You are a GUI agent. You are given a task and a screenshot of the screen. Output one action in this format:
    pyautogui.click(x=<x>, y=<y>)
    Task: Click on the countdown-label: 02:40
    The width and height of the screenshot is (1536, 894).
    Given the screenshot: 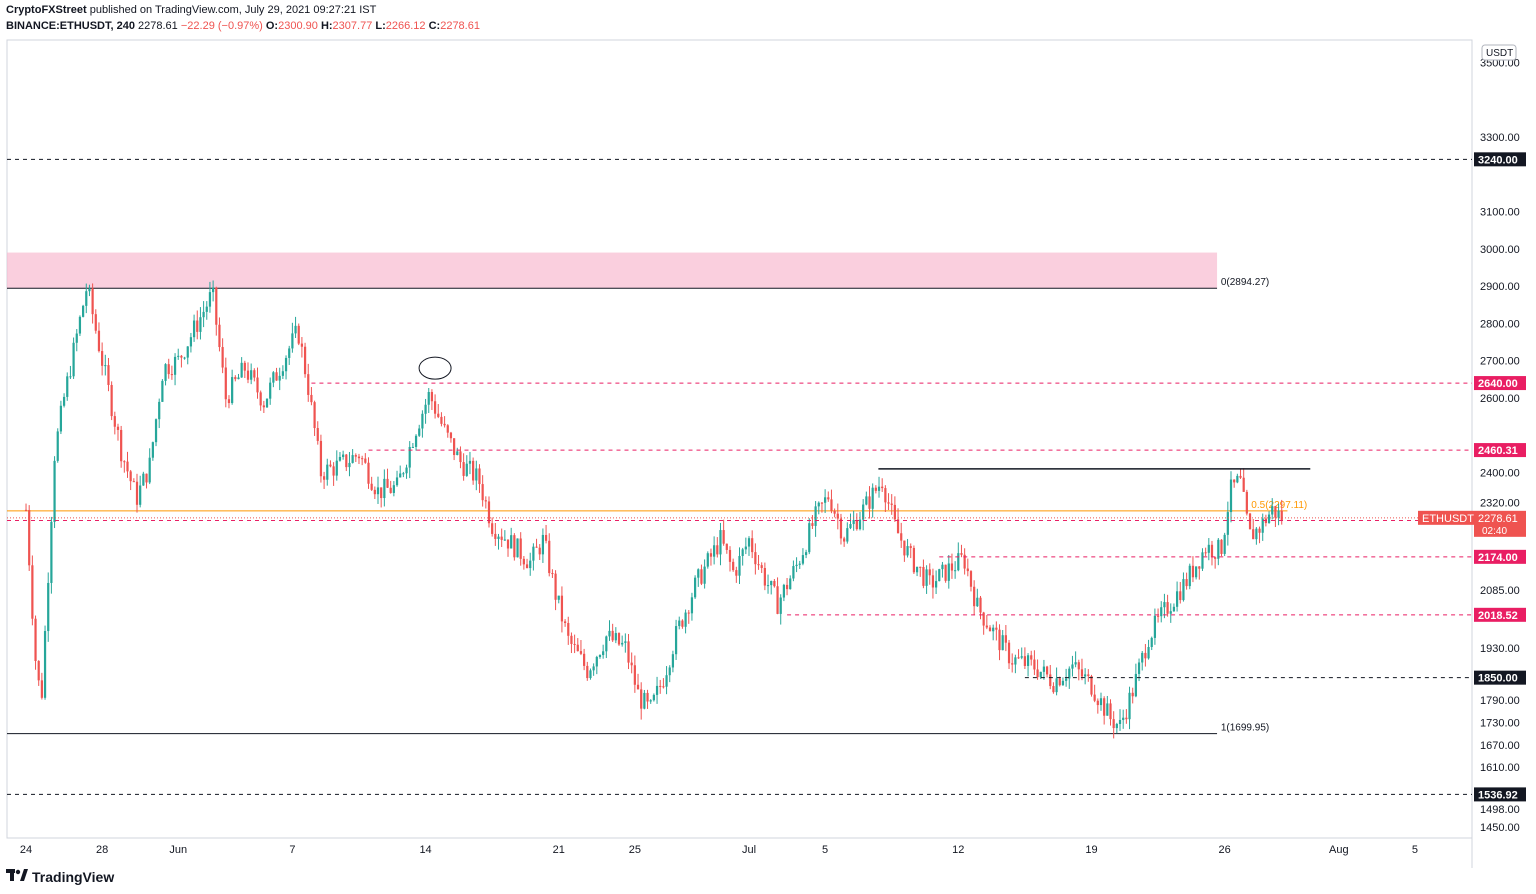 What is the action you would take?
    pyautogui.click(x=1494, y=531)
    